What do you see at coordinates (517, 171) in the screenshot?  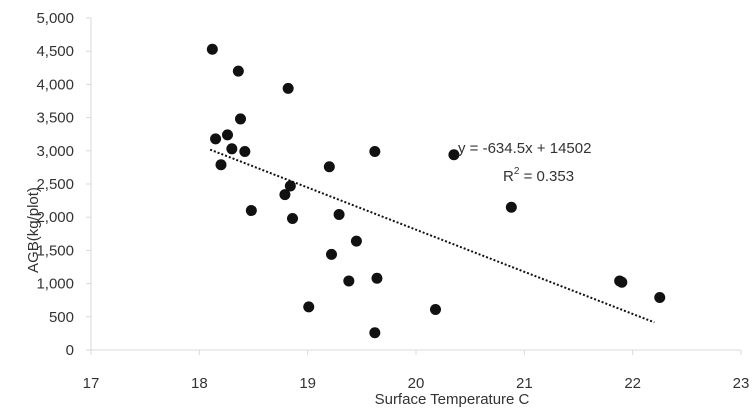 I see `r-squared-superscript: 2` at bounding box center [517, 171].